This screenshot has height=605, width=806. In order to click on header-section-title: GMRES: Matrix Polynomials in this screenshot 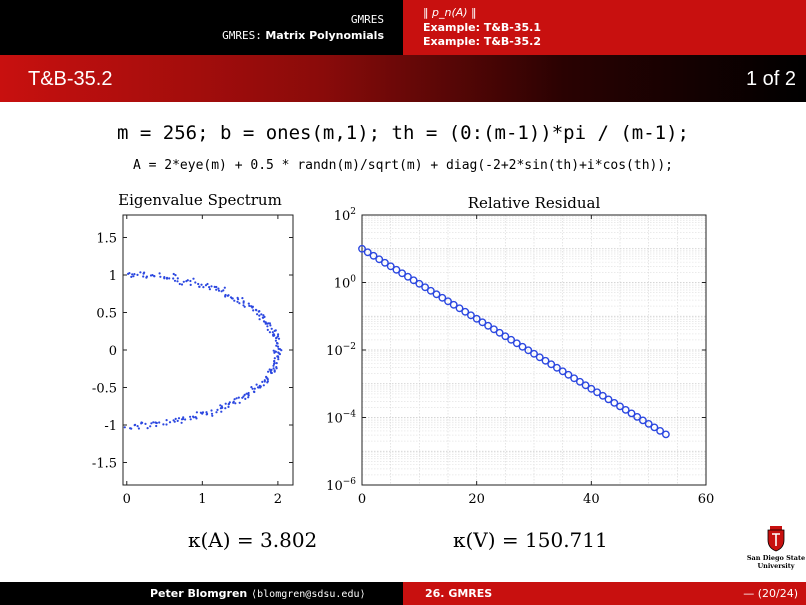, I will do `click(194, 35)`.